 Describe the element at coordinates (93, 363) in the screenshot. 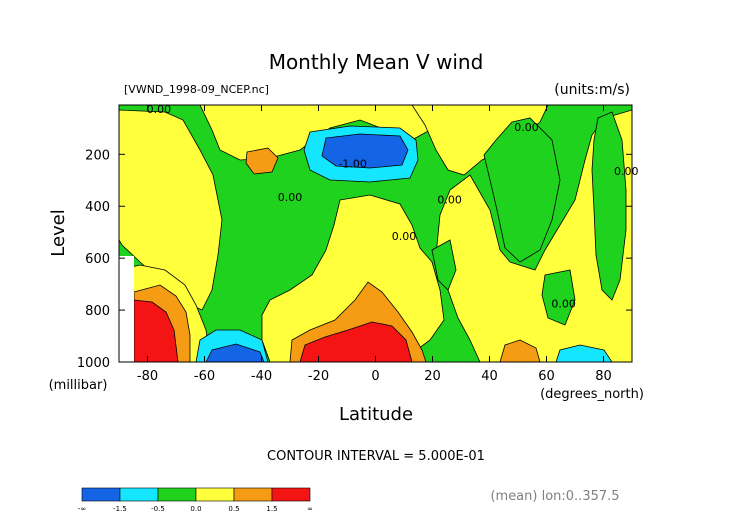

I see `y-tick-label: 1000` at that location.